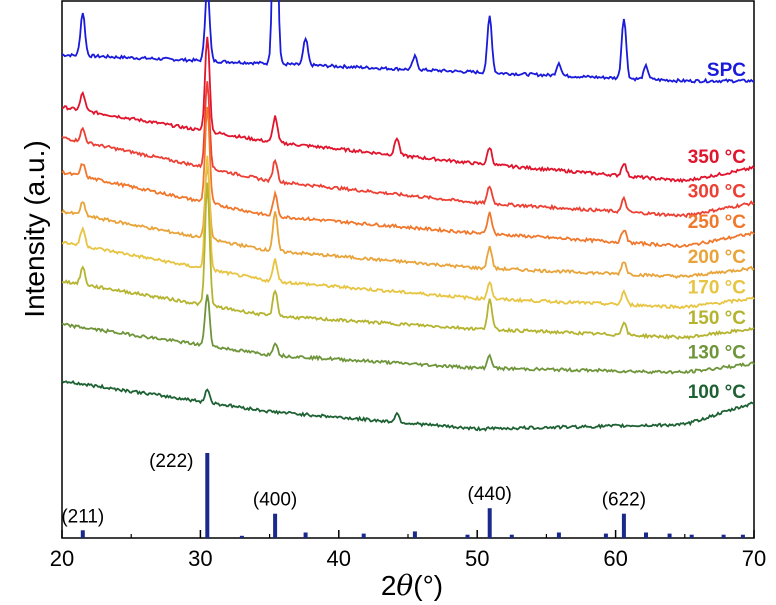 The width and height of the screenshot is (776, 605). What do you see at coordinates (717, 353) in the screenshot?
I see `series-label-7: 130 °C` at bounding box center [717, 353].